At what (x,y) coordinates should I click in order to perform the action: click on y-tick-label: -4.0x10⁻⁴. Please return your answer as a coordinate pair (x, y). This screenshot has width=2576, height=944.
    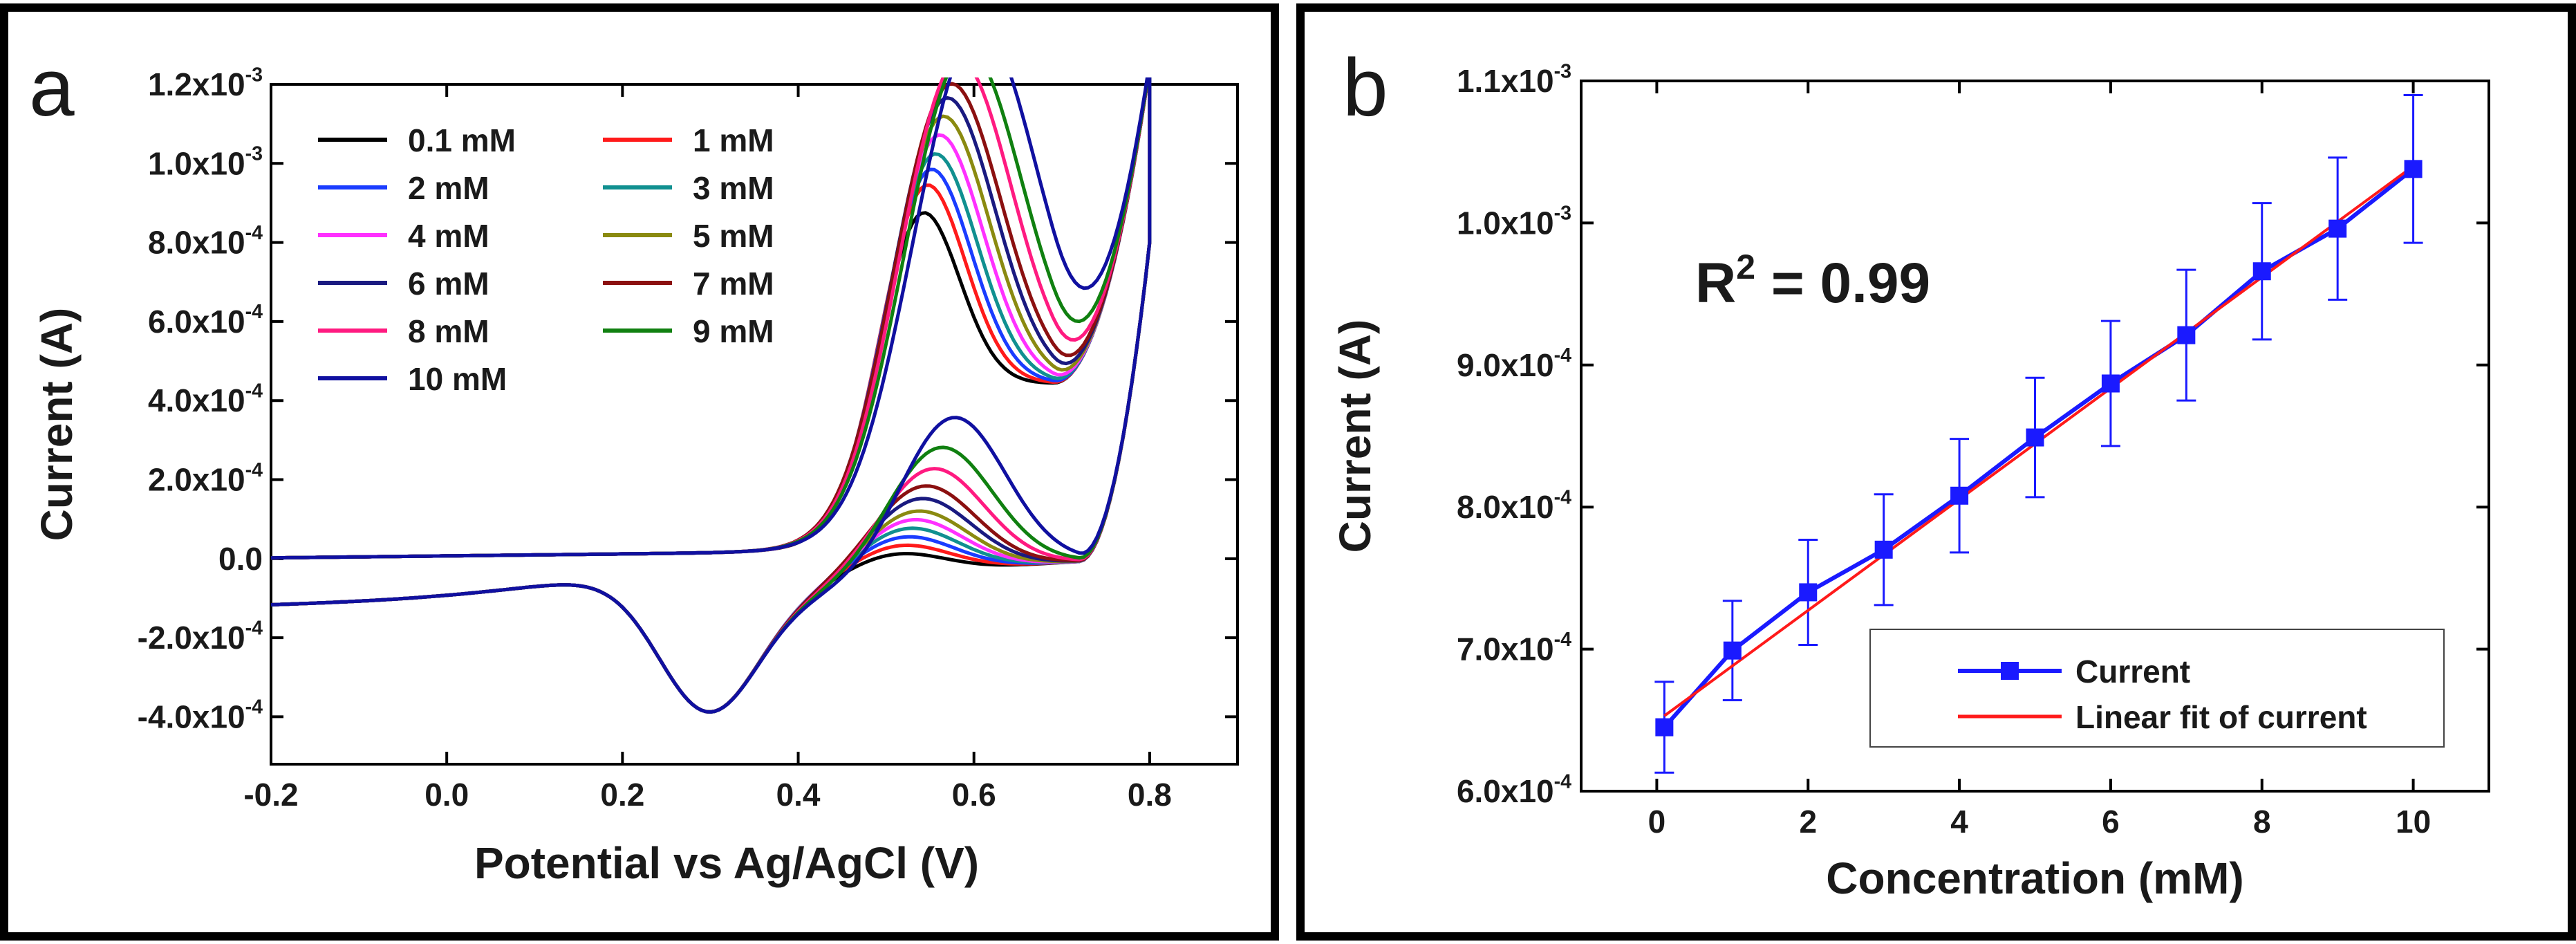
    Looking at the image, I should click on (200, 715).